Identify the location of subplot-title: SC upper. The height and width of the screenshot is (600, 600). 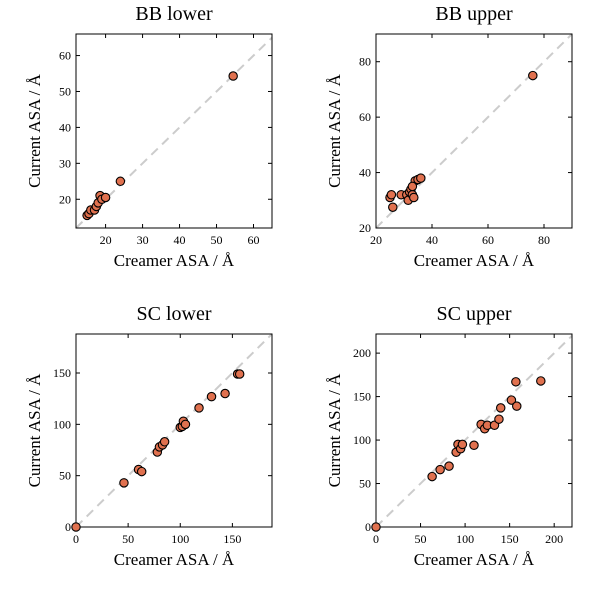
(474, 314).